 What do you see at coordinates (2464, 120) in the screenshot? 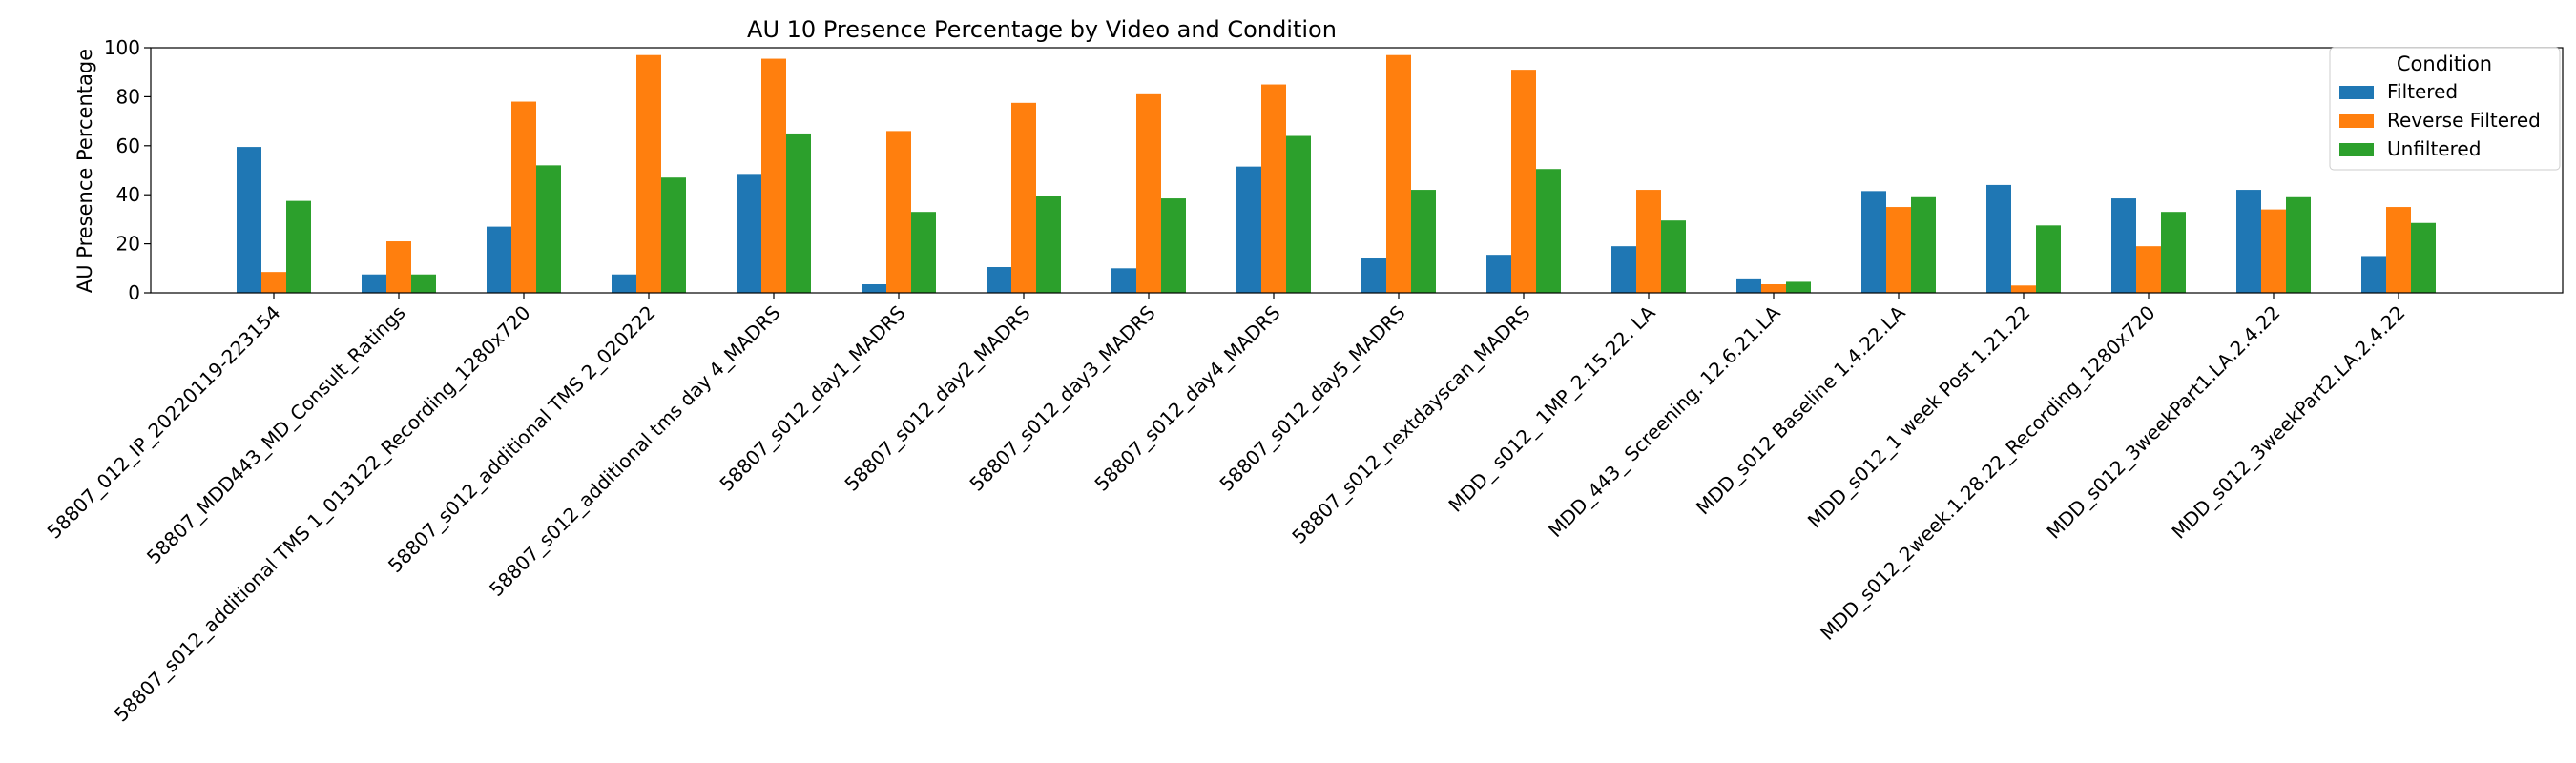
I see `legend-label: Reverse Filtered` at bounding box center [2464, 120].